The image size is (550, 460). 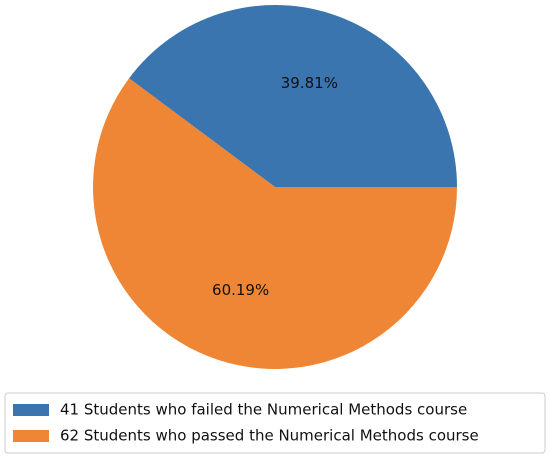 I want to click on slice-label: 60.19%, so click(x=240, y=290).